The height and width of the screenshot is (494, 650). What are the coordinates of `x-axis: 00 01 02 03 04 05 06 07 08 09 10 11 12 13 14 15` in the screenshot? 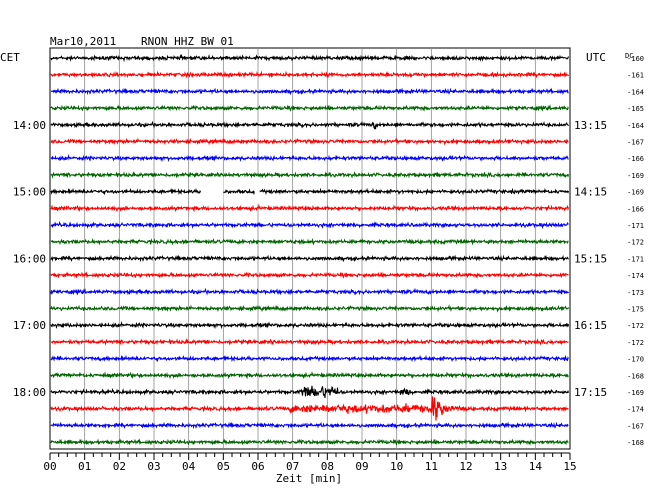 It's located at (310, 462).